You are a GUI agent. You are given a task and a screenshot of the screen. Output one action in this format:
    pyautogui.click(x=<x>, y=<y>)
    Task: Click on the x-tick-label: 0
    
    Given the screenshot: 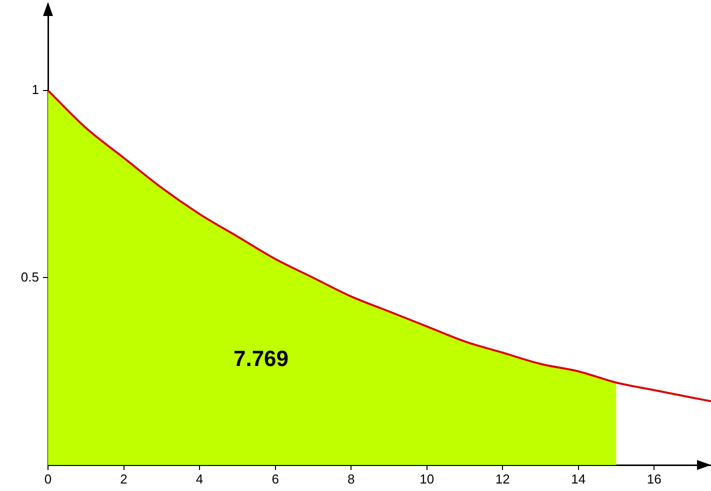 What is the action you would take?
    pyautogui.click(x=48, y=478)
    